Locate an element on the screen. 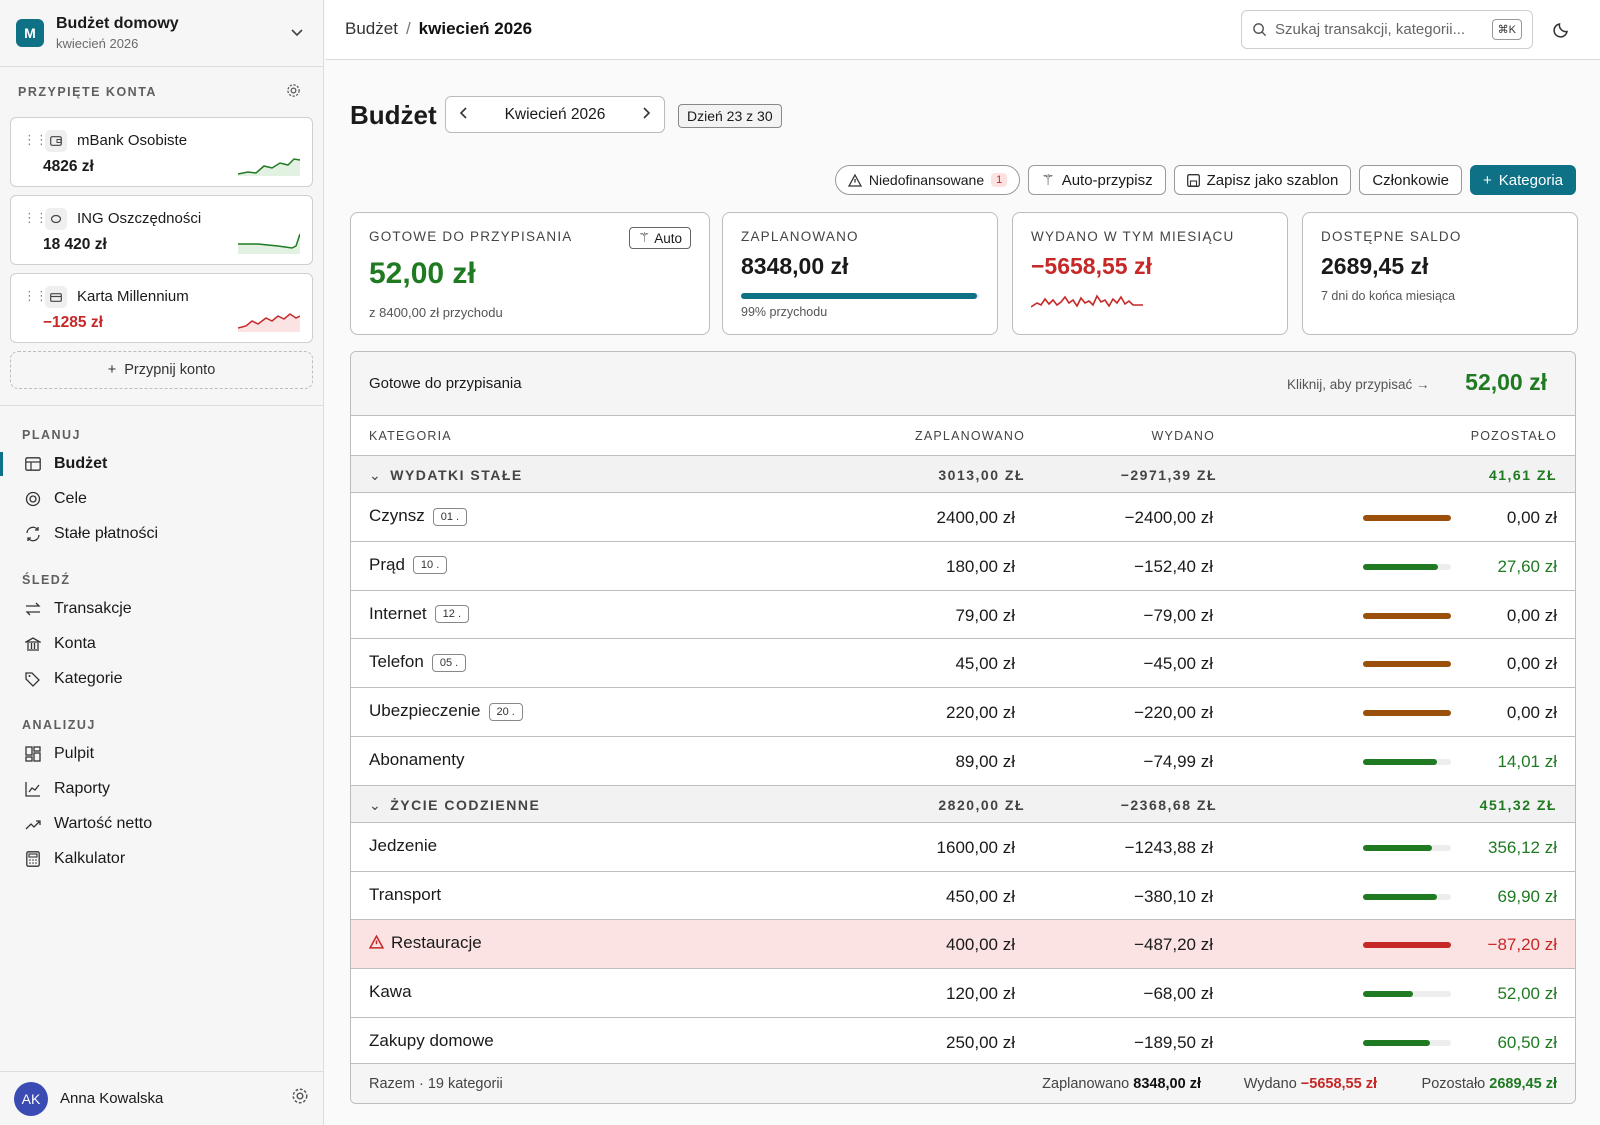  save-template-button: Zapisz jako szablon is located at coordinates (1262, 180).